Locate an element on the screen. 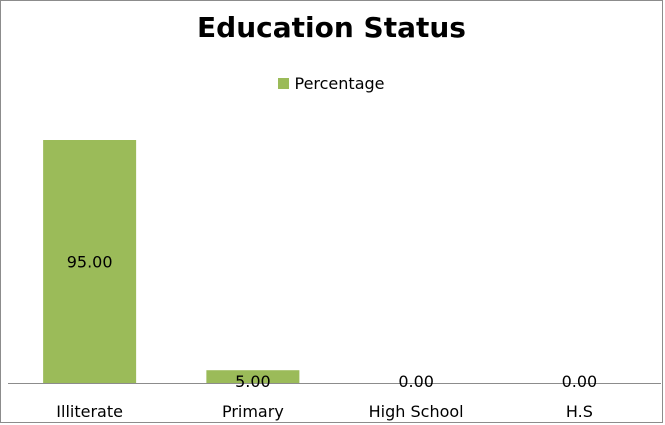 The height and width of the screenshot is (425, 665). chart-legend: Percentage is located at coordinates (331, 83).